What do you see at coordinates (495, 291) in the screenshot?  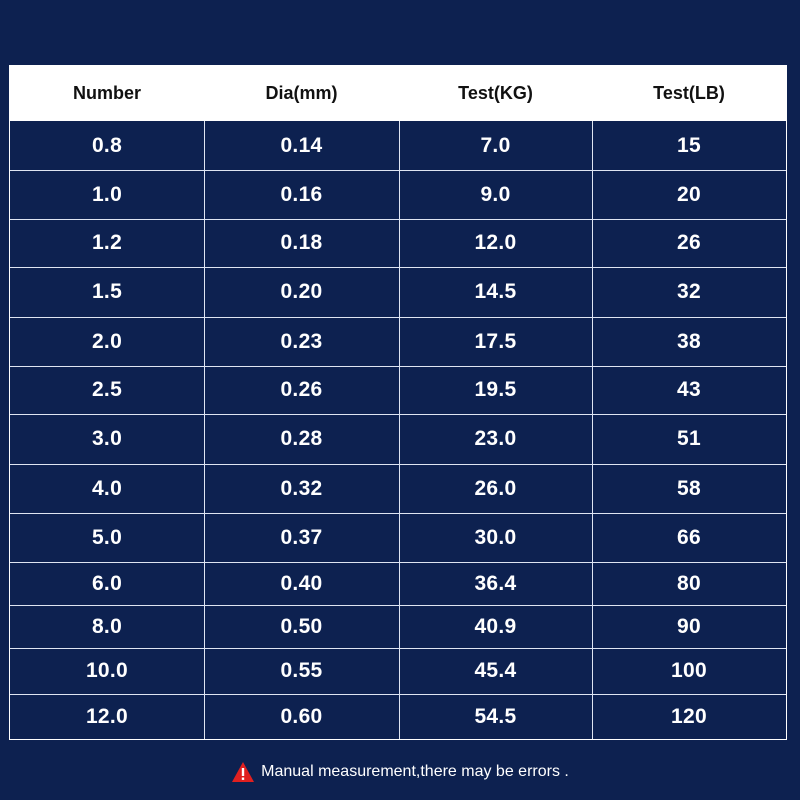 I see `table-cell: 14.5` at bounding box center [495, 291].